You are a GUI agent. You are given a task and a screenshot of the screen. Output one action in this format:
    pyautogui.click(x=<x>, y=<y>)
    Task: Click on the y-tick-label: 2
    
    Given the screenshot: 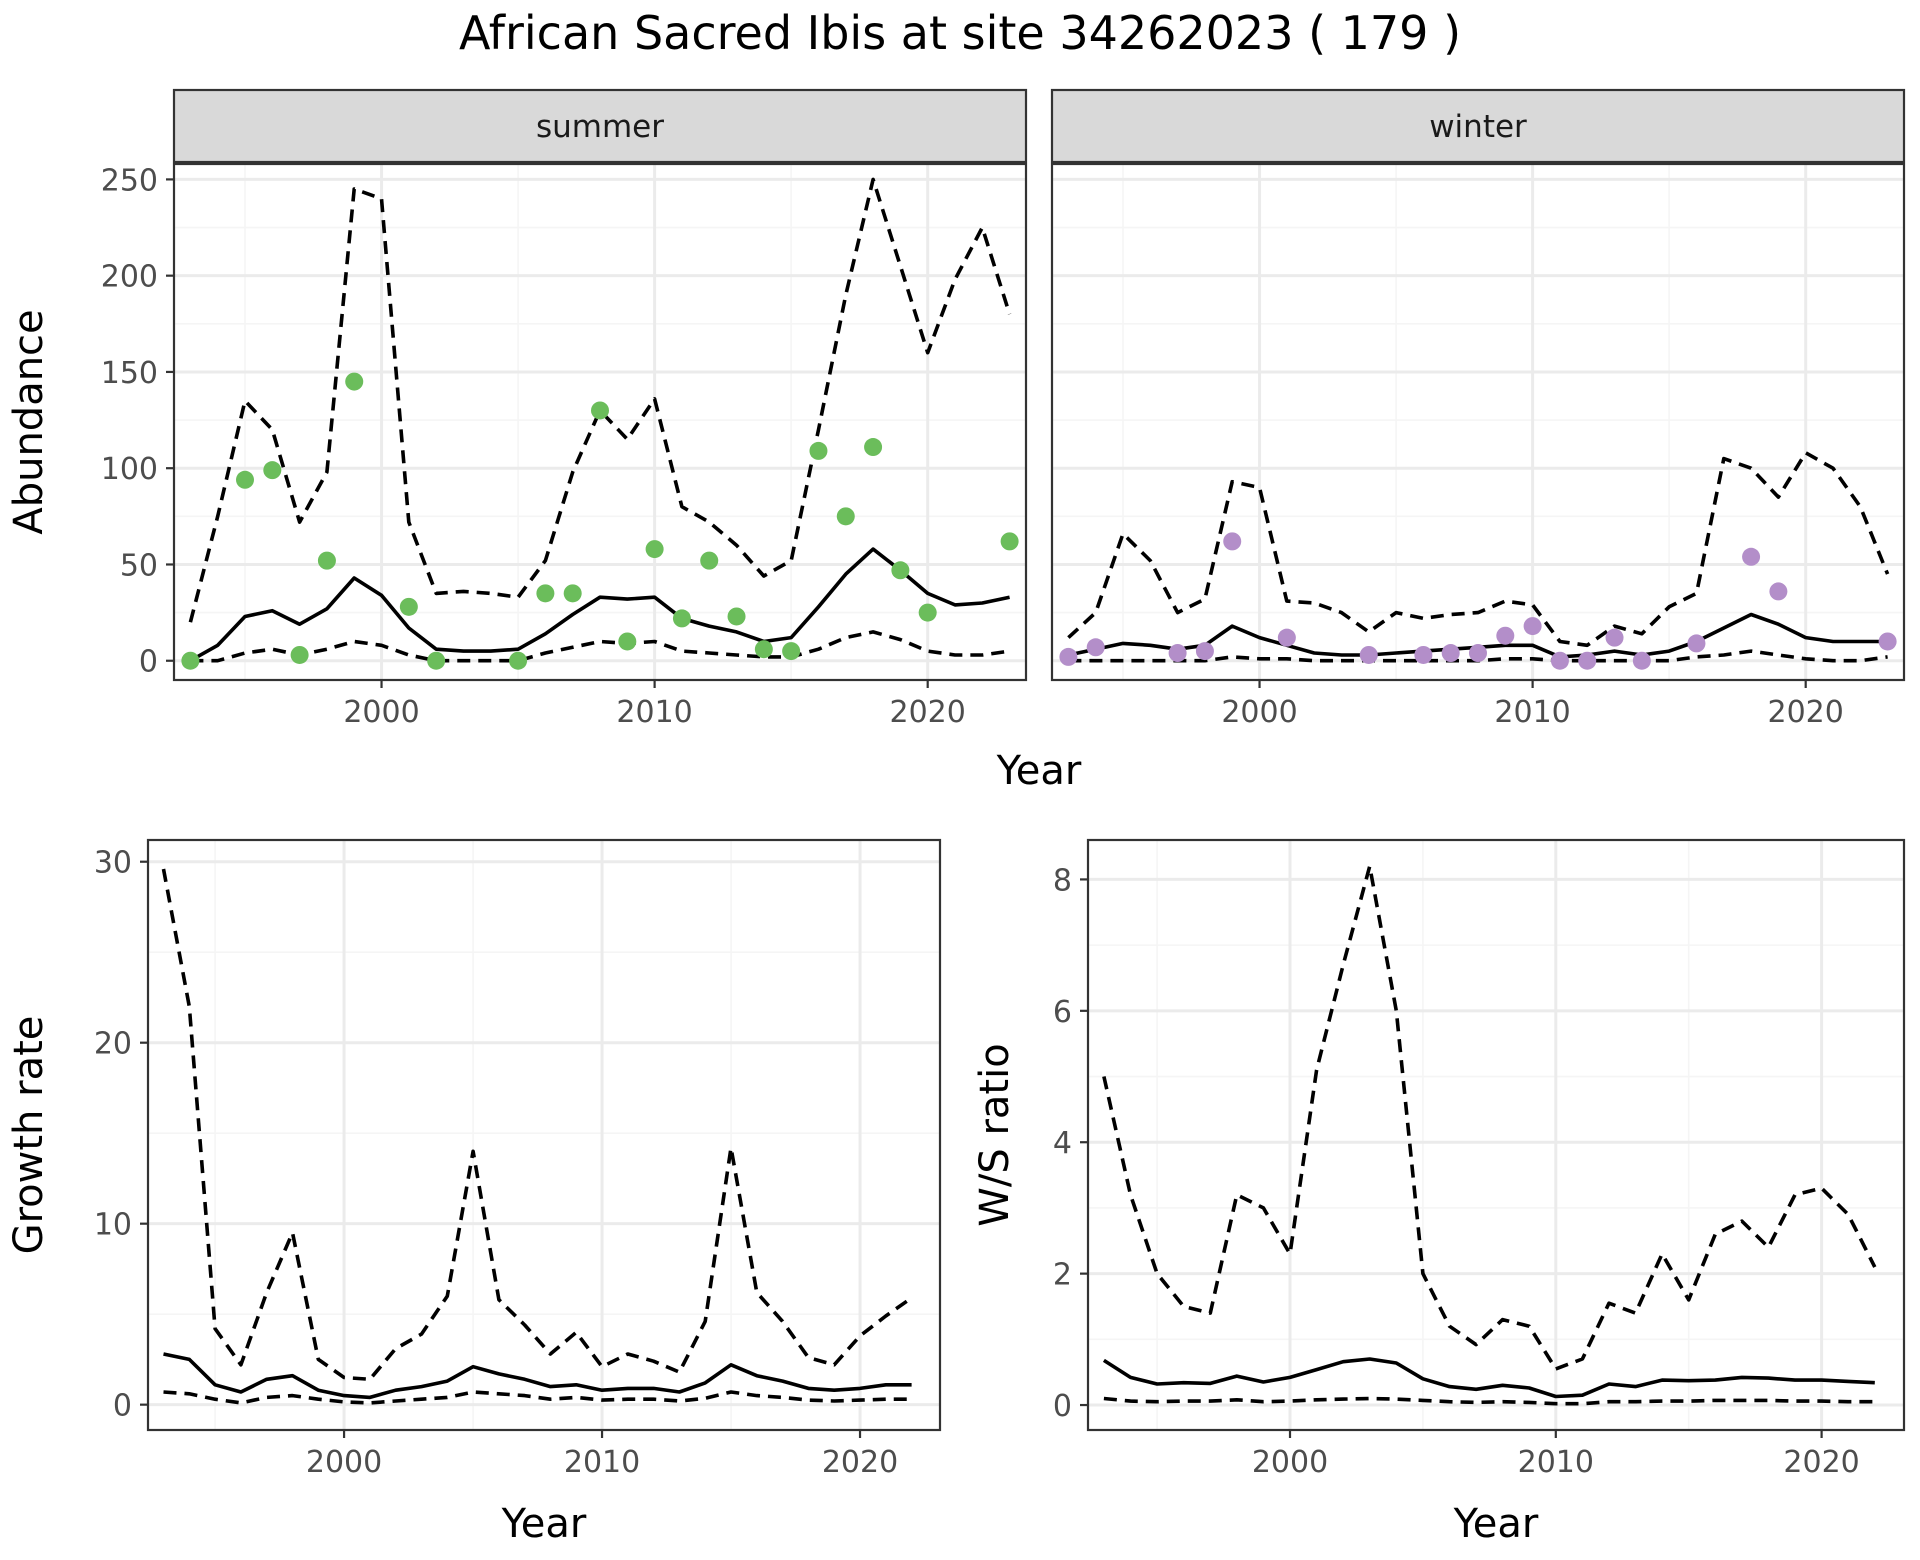 What is the action you would take?
    pyautogui.click(x=1062, y=1275)
    